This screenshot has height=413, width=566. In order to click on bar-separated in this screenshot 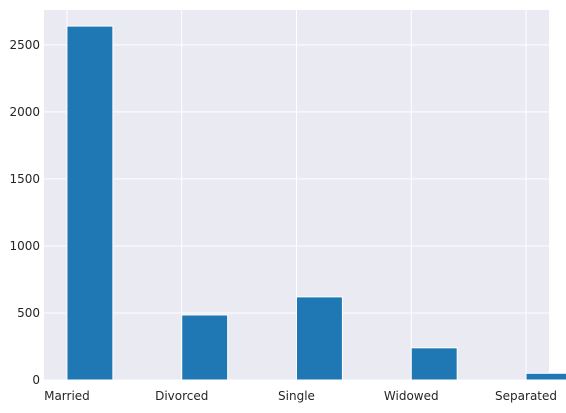, I will do `click(545, 376)`.